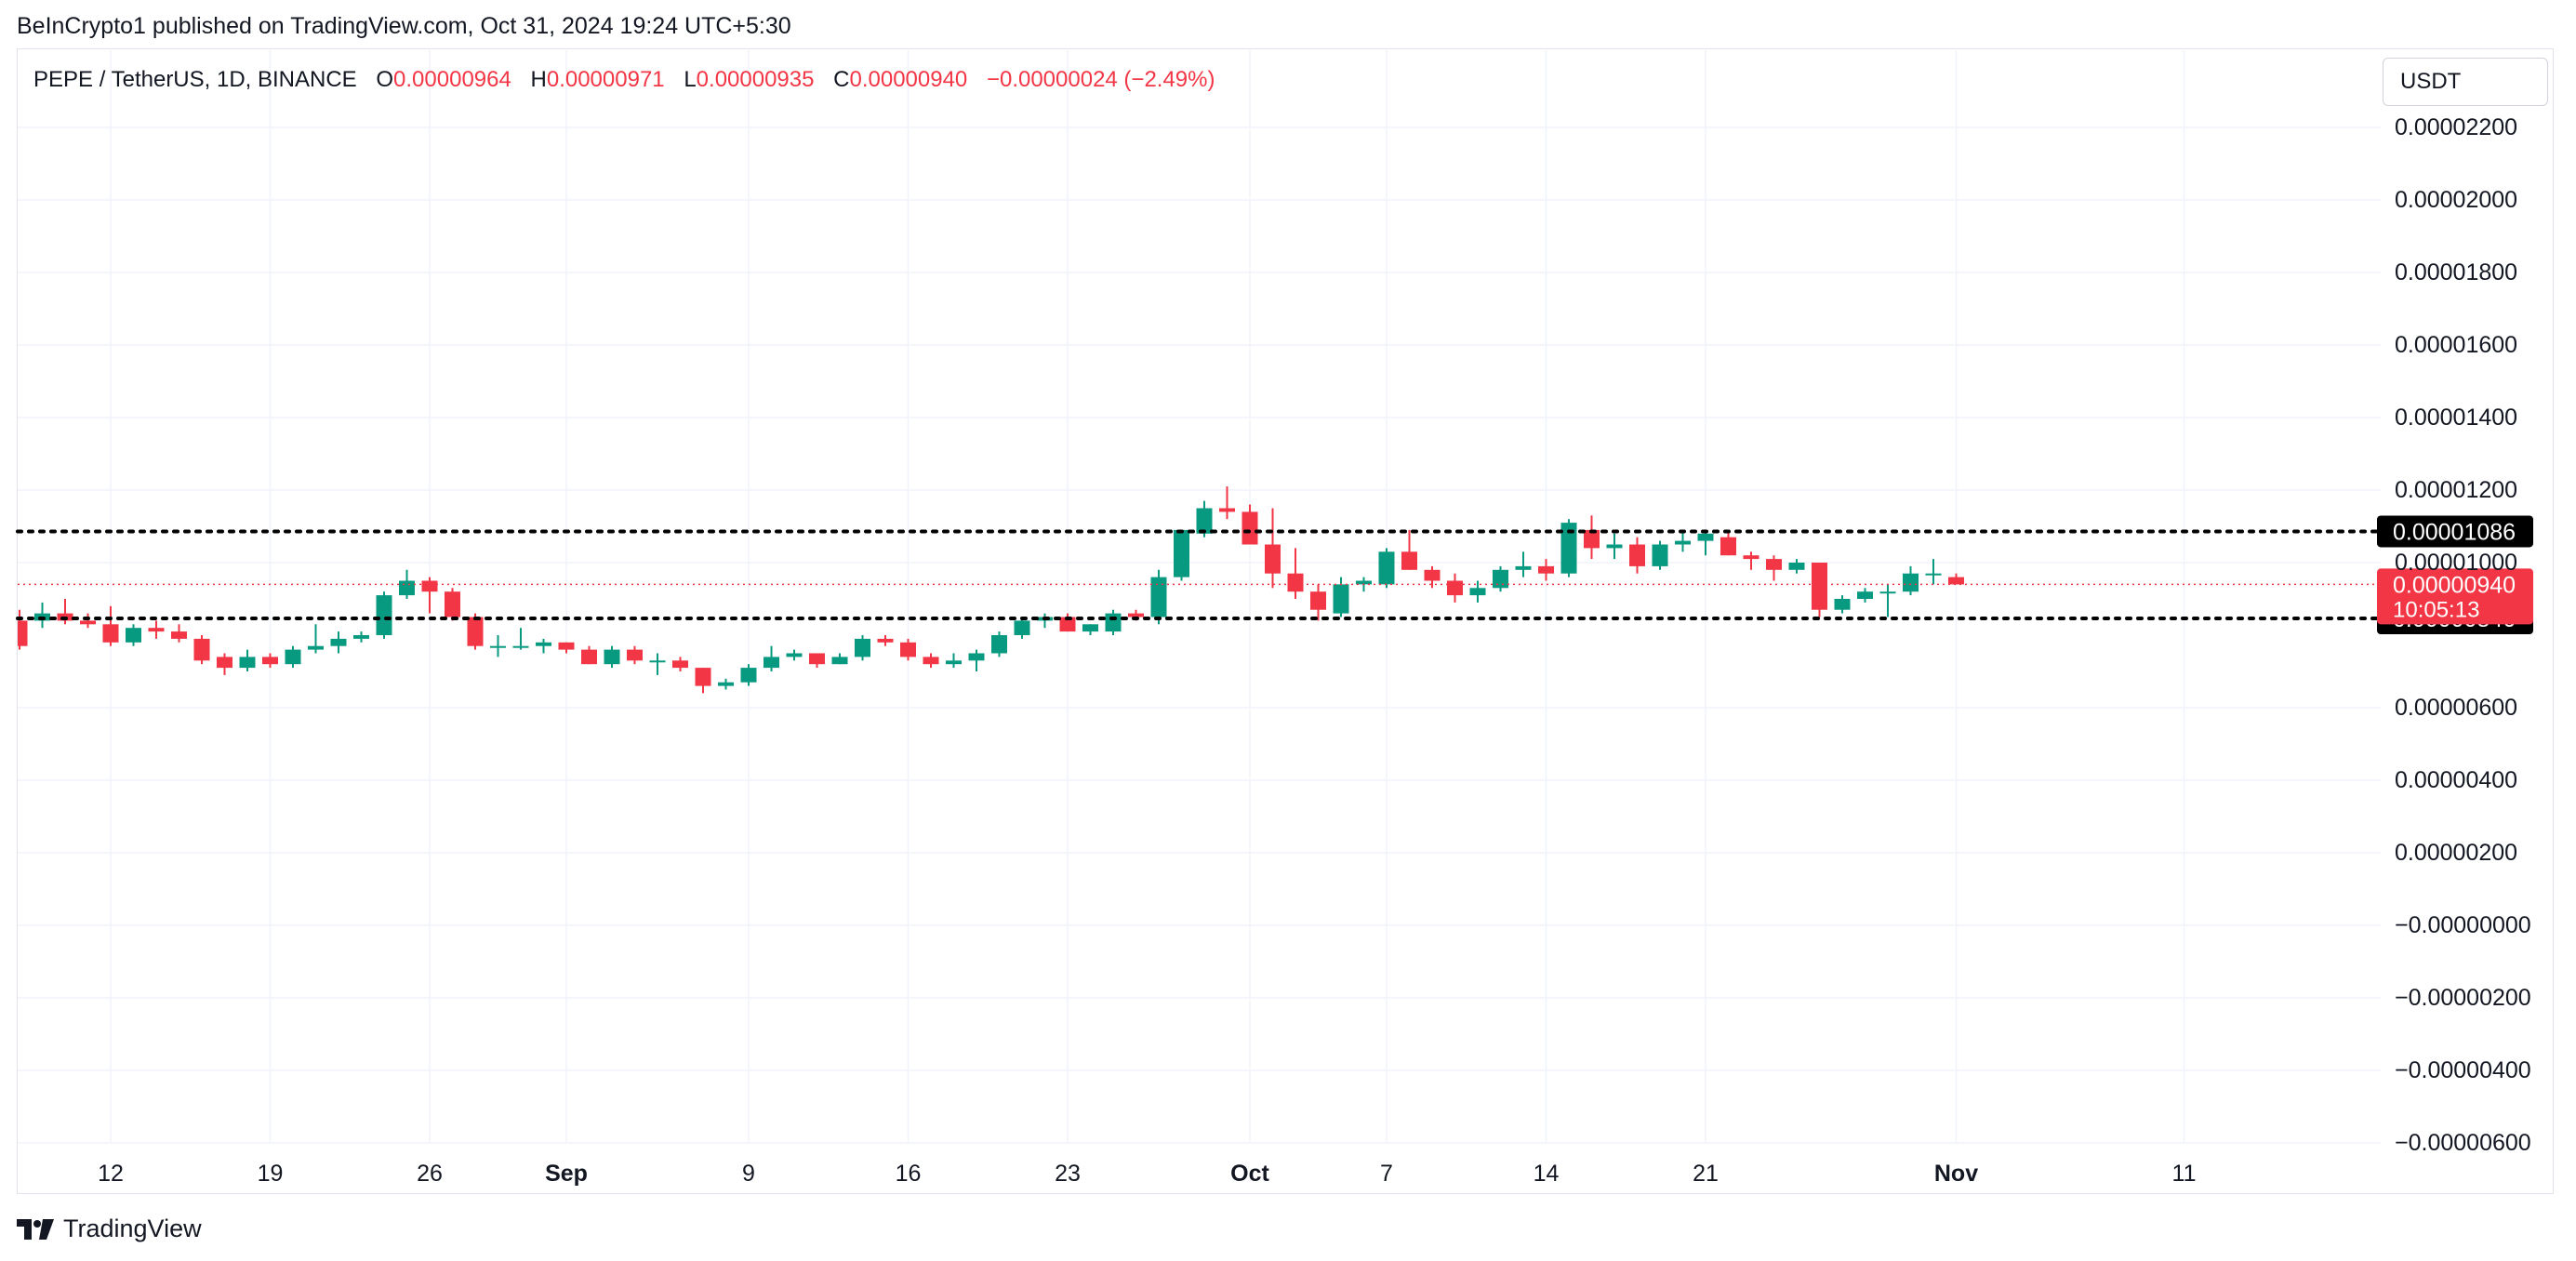 The width and height of the screenshot is (2576, 1261). I want to click on x-tick-label: Nov, so click(1956, 1174).